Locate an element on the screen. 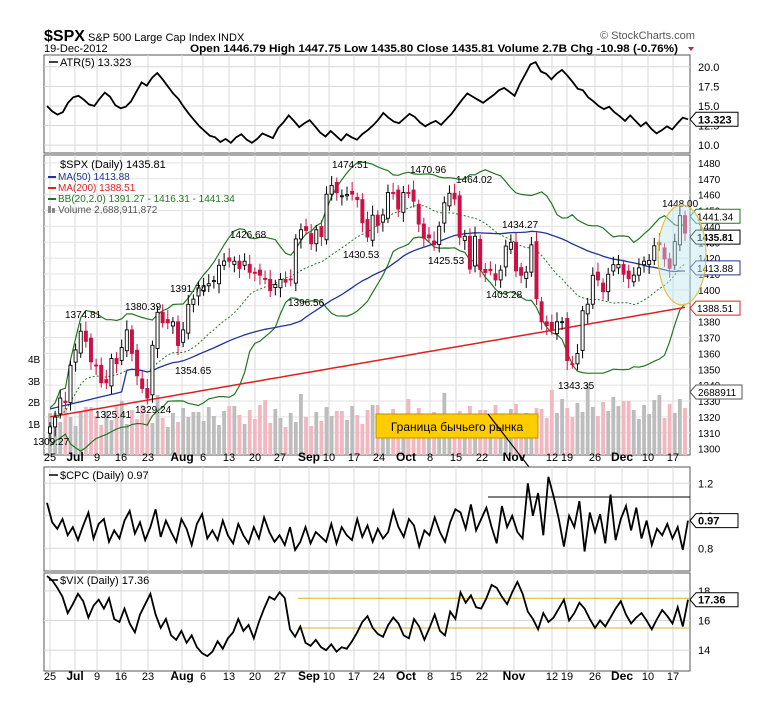  cpc-legend: $CPC (Daily) 0.97 is located at coordinates (104, 476).